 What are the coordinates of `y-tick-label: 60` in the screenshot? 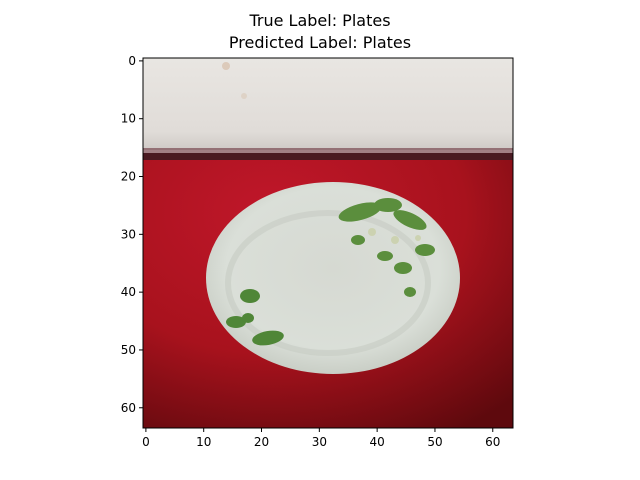 It's located at (128, 408).